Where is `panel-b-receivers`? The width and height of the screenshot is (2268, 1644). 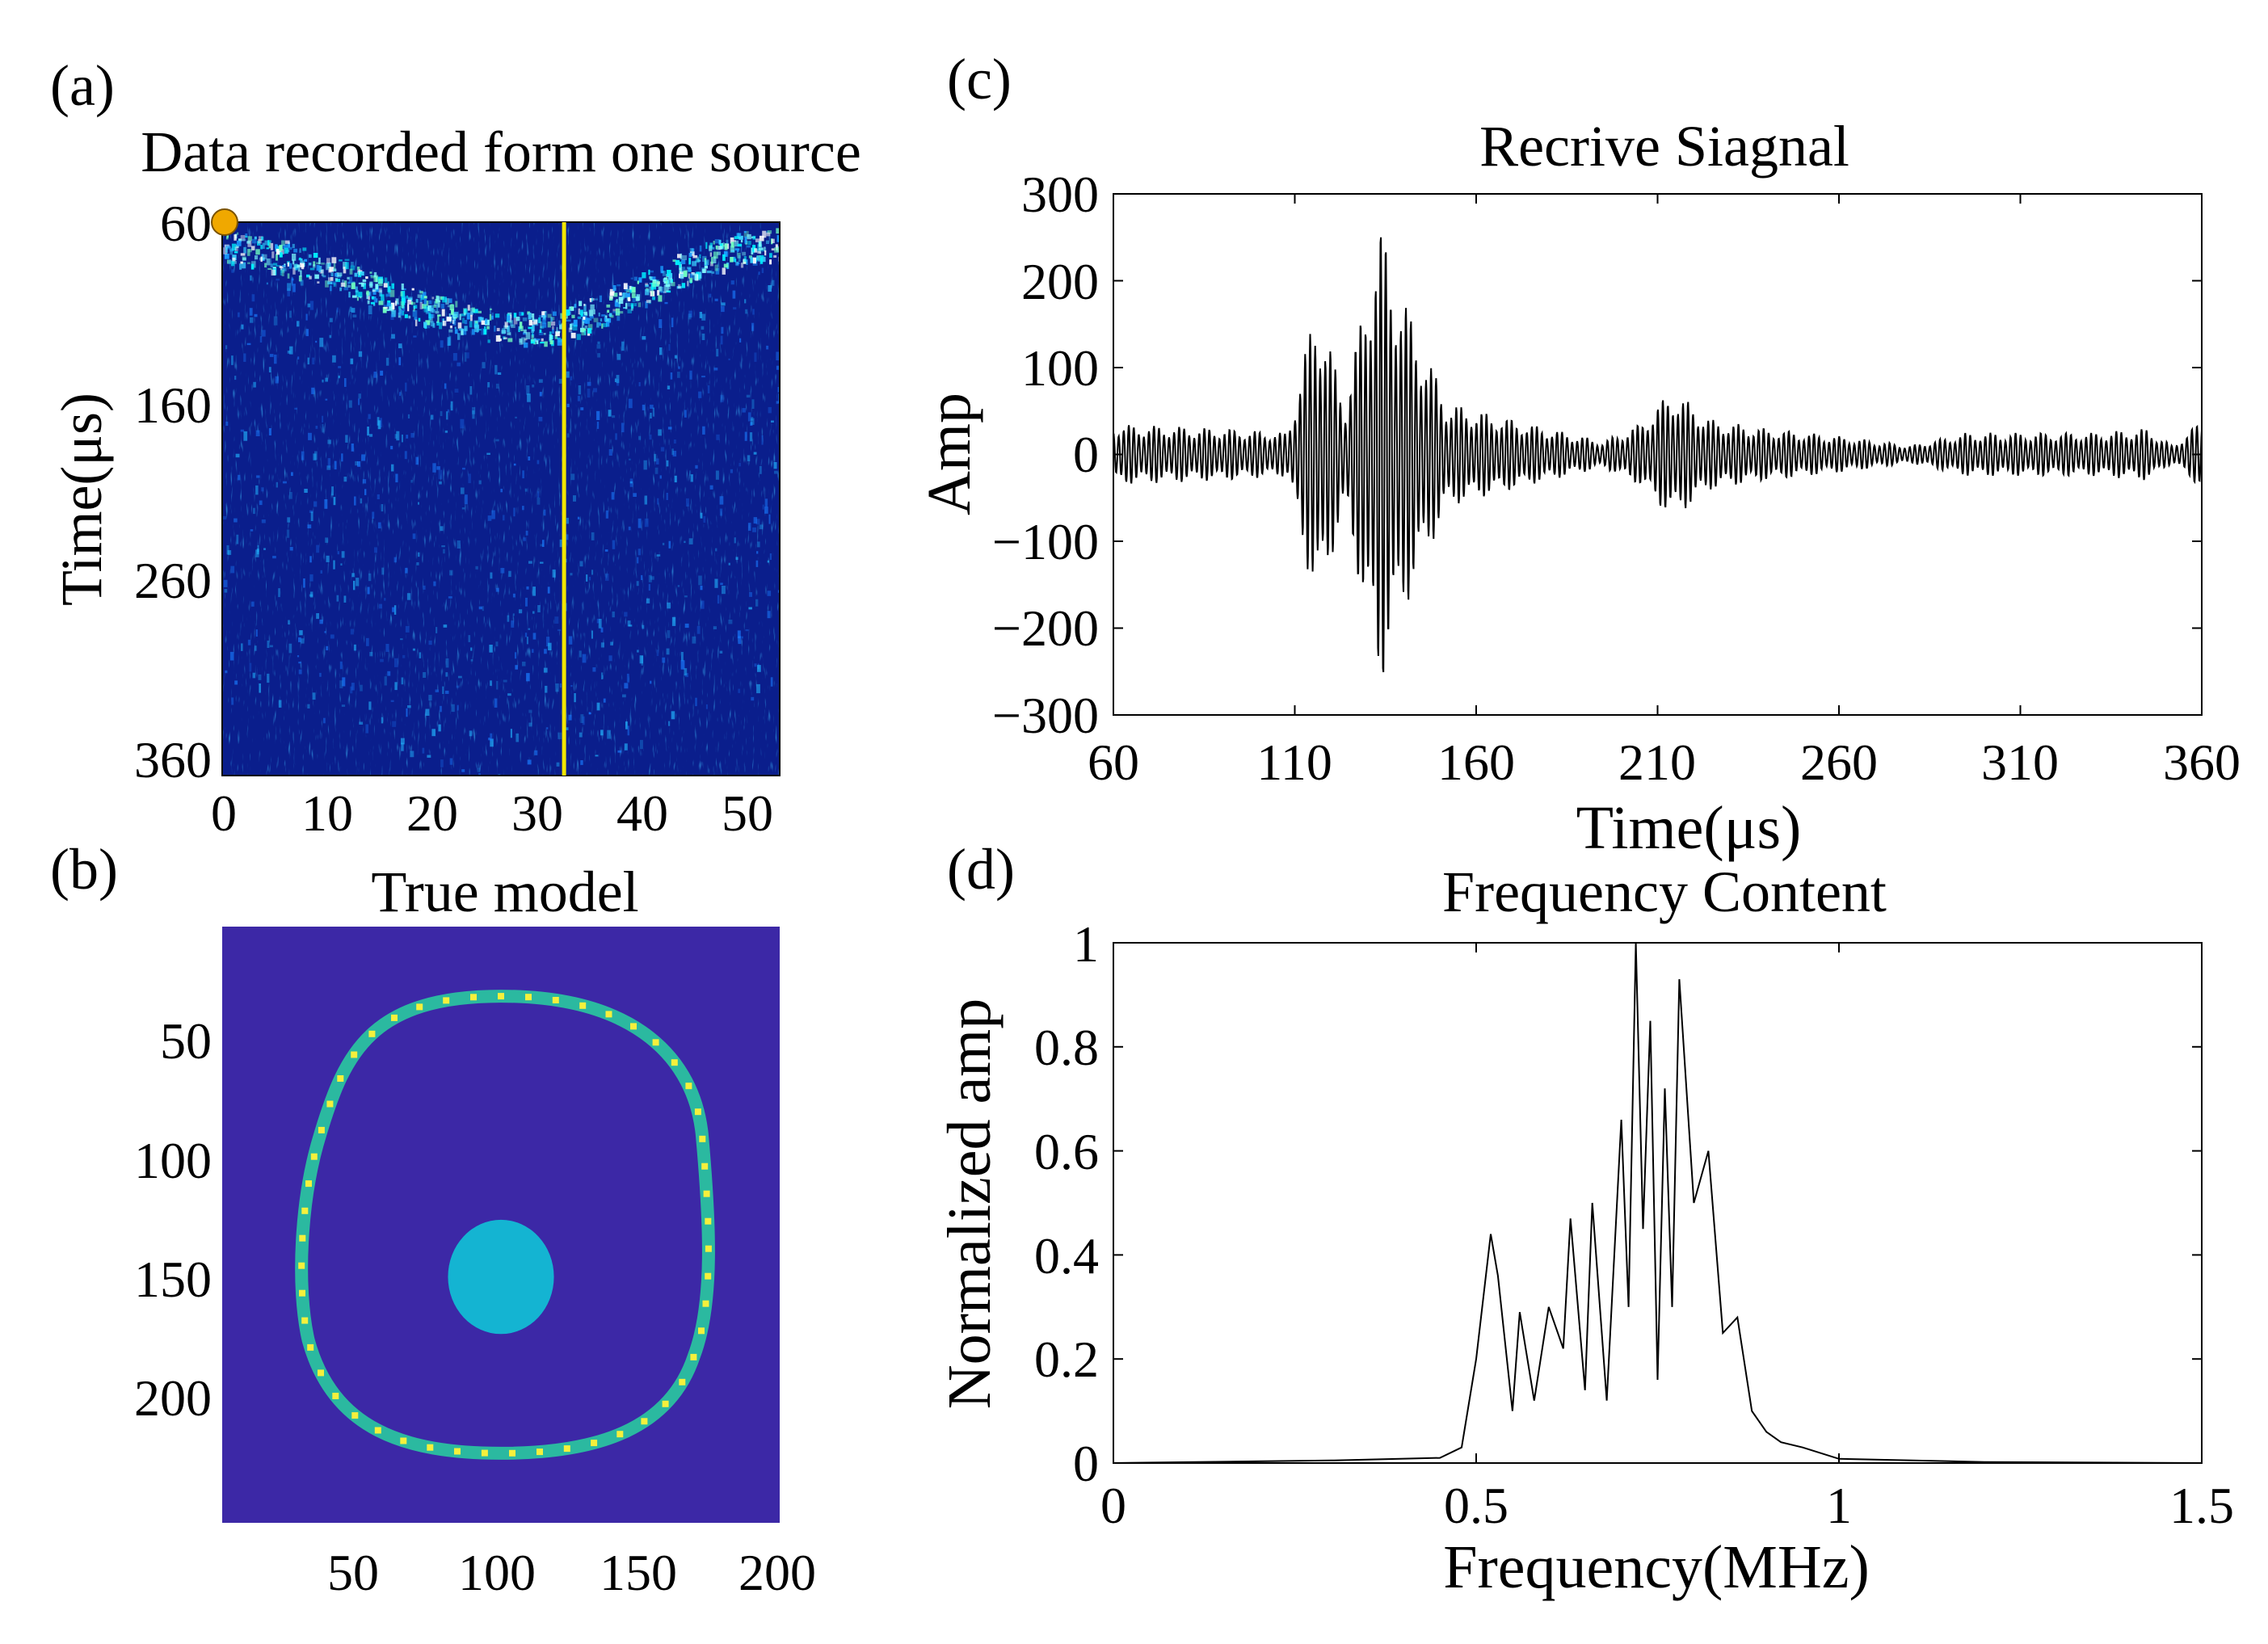 panel-b-receivers is located at coordinates (505, 1225).